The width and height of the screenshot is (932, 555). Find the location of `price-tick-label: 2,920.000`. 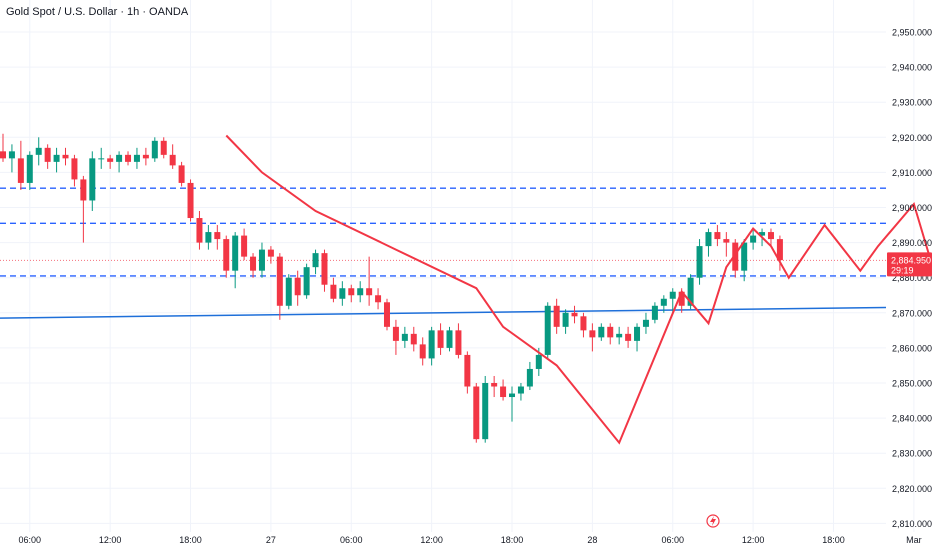

price-tick-label: 2,920.000 is located at coordinates (912, 138).